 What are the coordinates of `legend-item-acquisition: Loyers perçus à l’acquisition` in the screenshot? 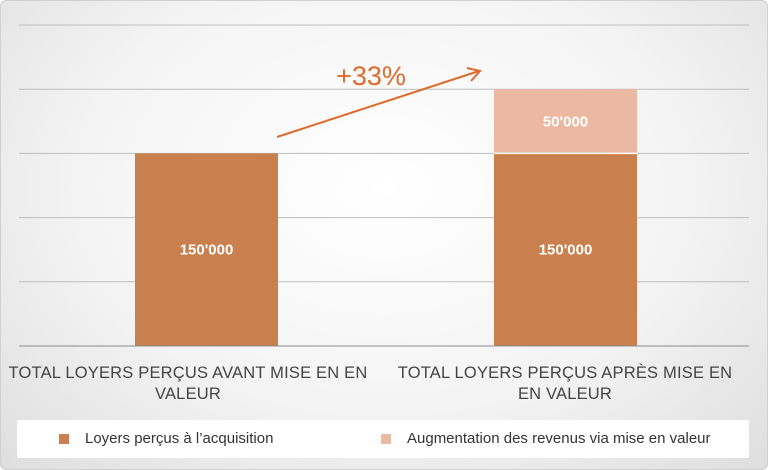 It's located at (166, 438).